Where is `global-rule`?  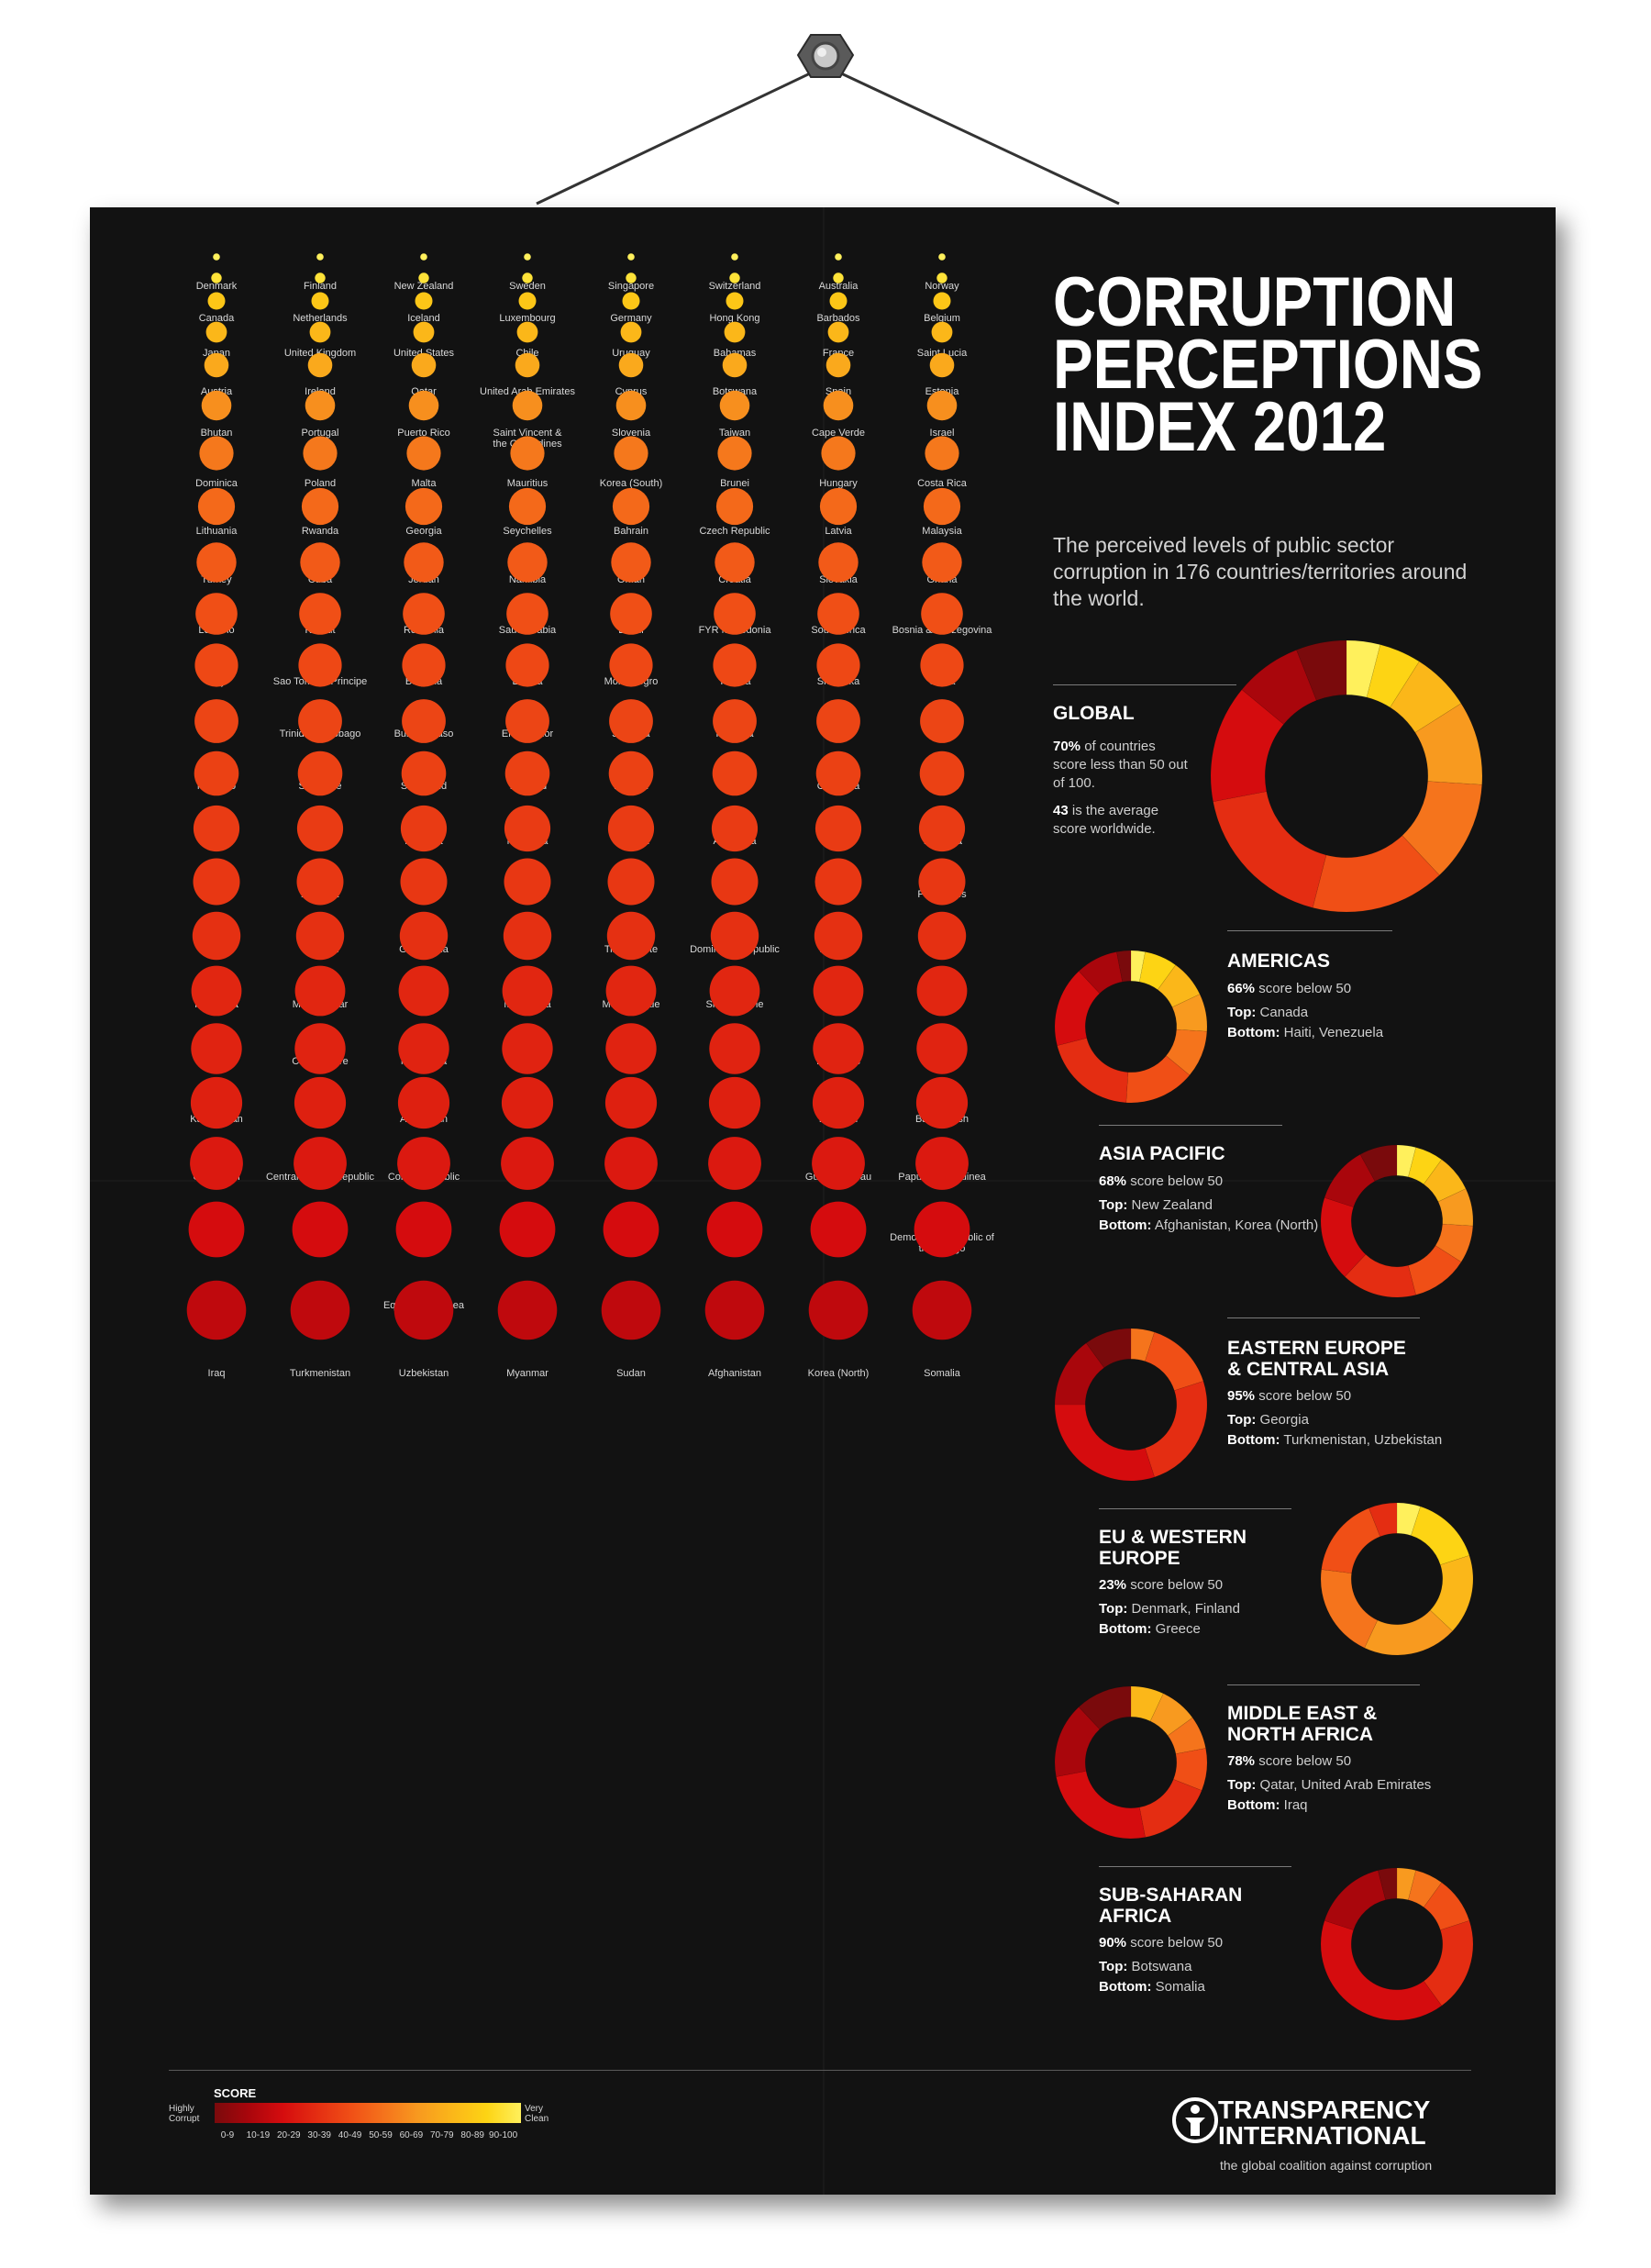
global-rule is located at coordinates (1144, 684).